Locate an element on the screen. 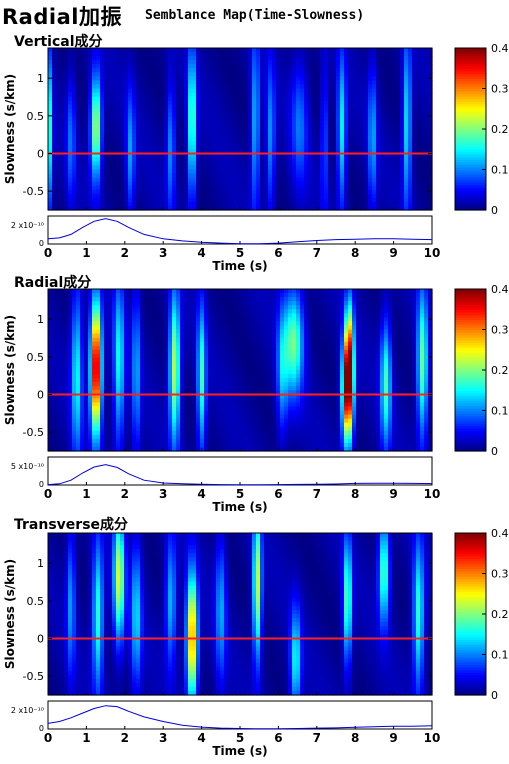  panel-title-radial: Radial成分 is located at coordinates (53, 283).